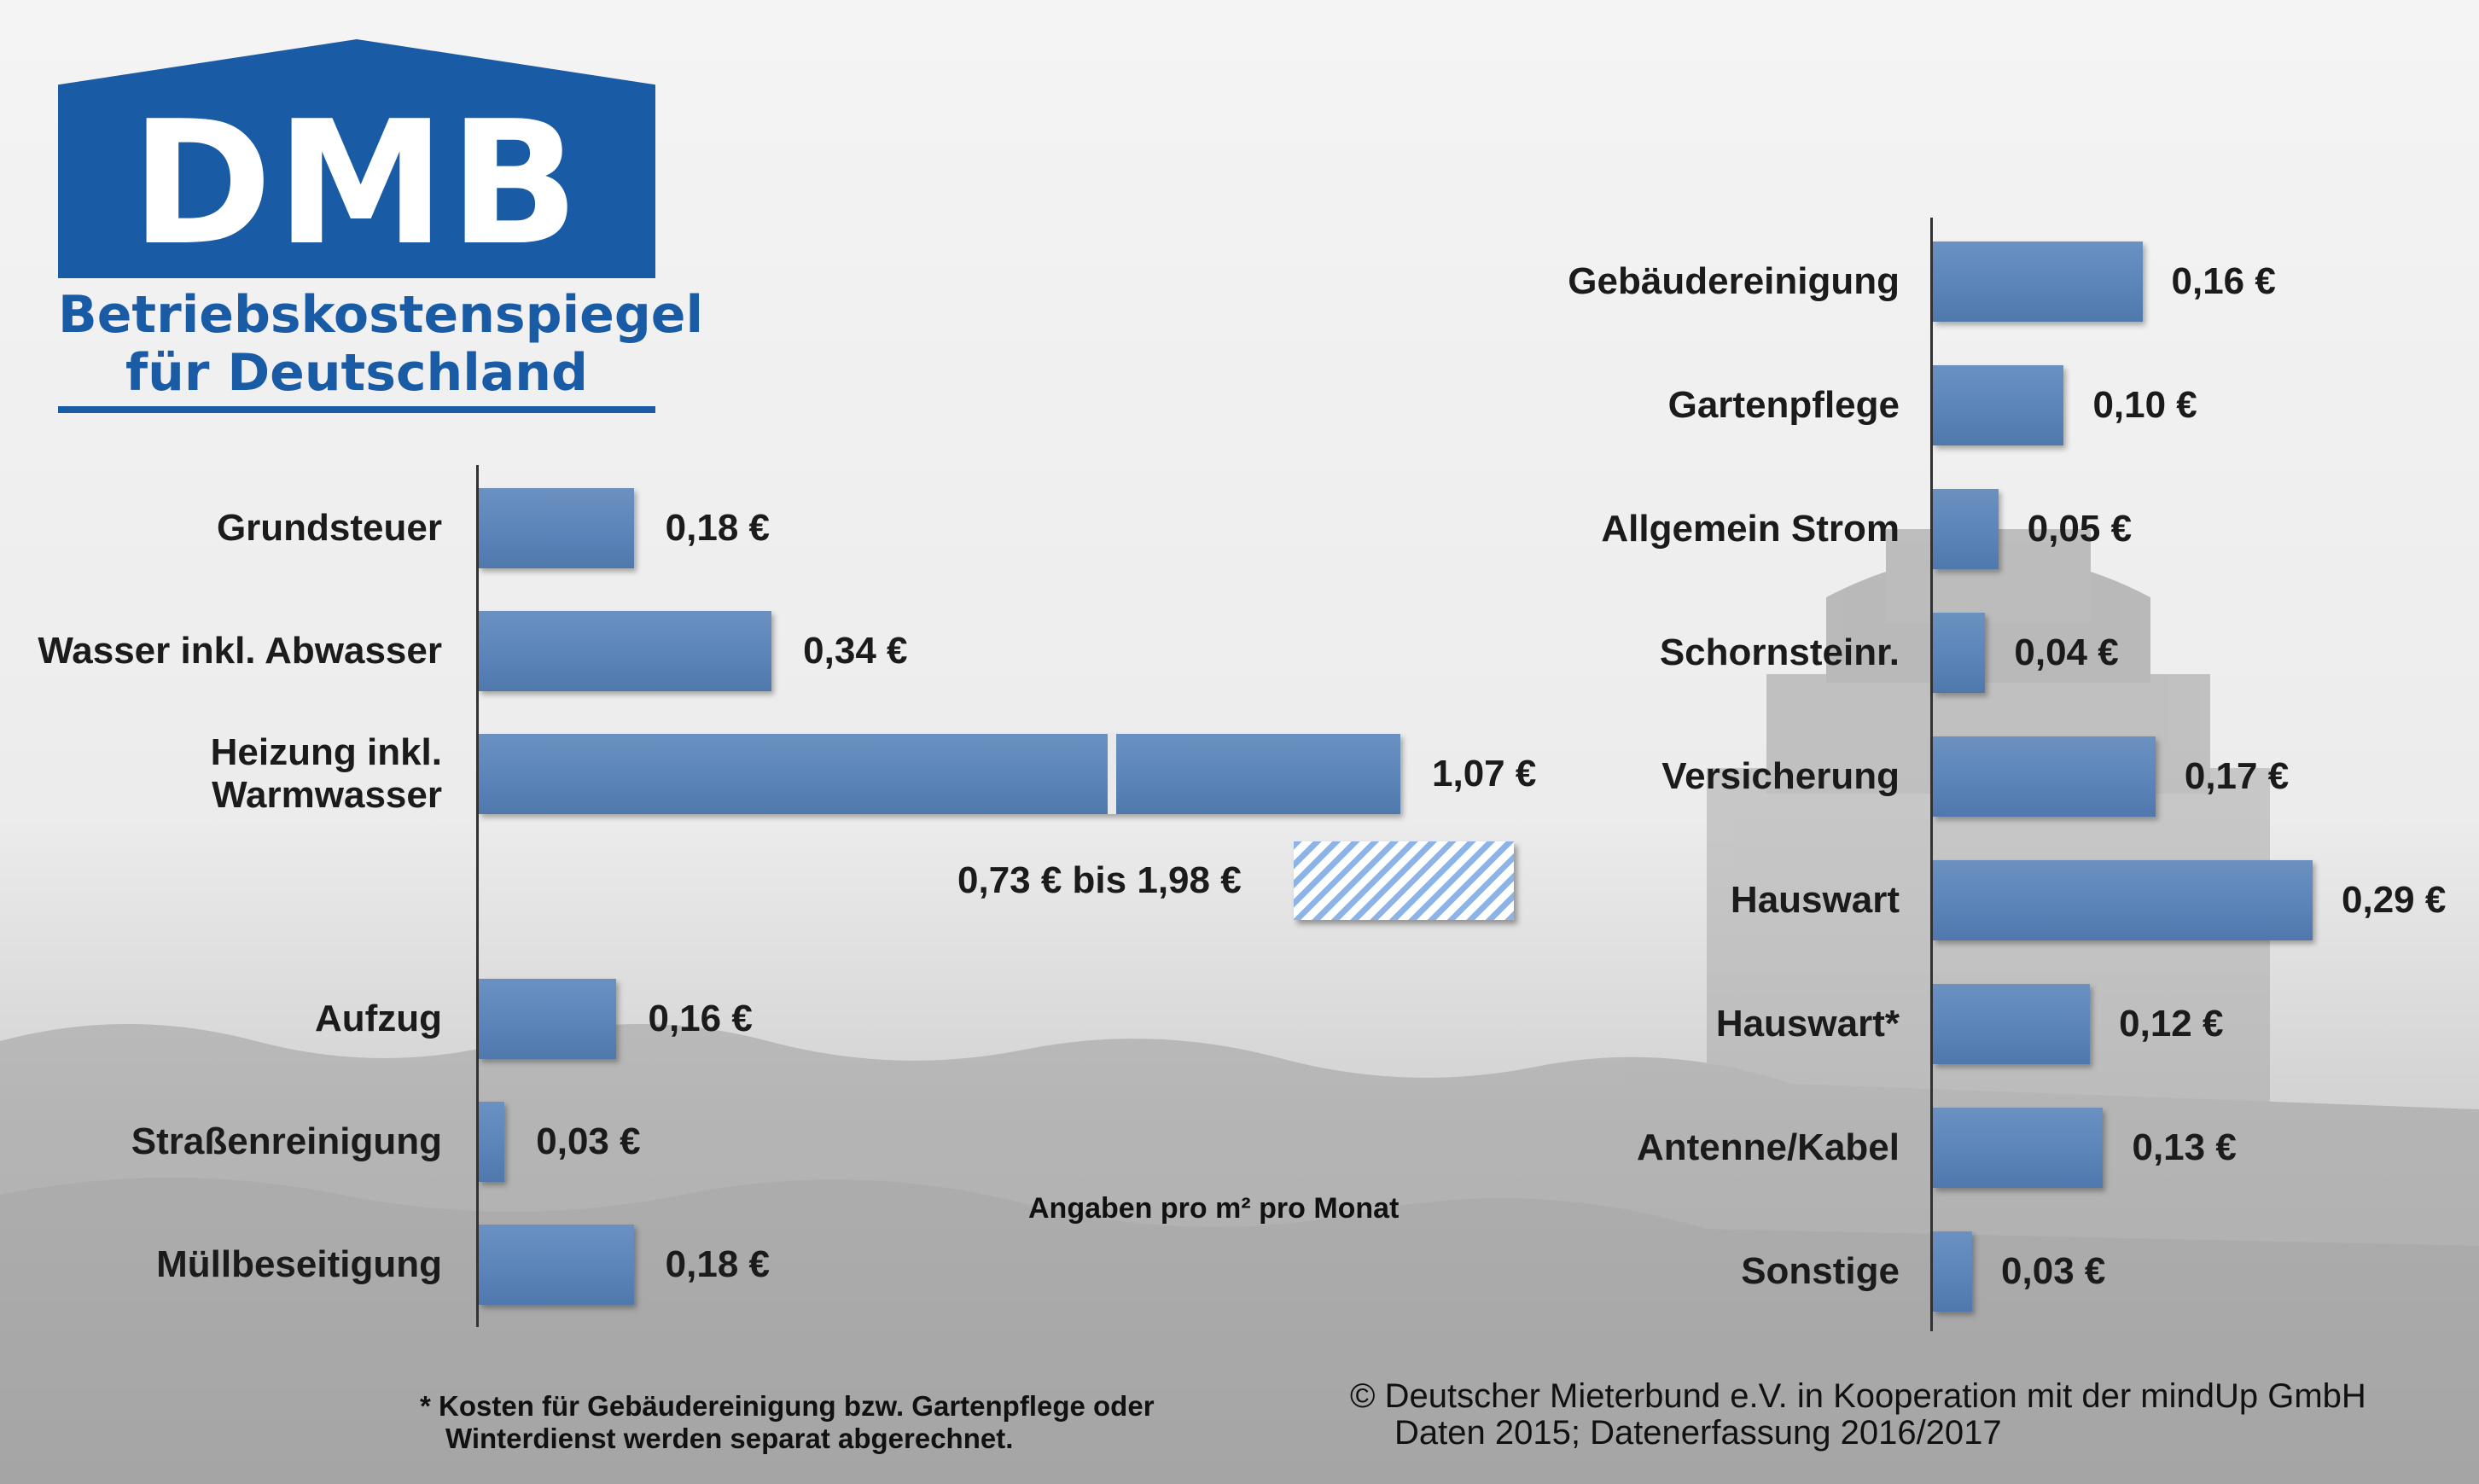 The height and width of the screenshot is (1484, 2479). Describe the element at coordinates (2044, 777) in the screenshot. I see `bar-versicherung` at that location.